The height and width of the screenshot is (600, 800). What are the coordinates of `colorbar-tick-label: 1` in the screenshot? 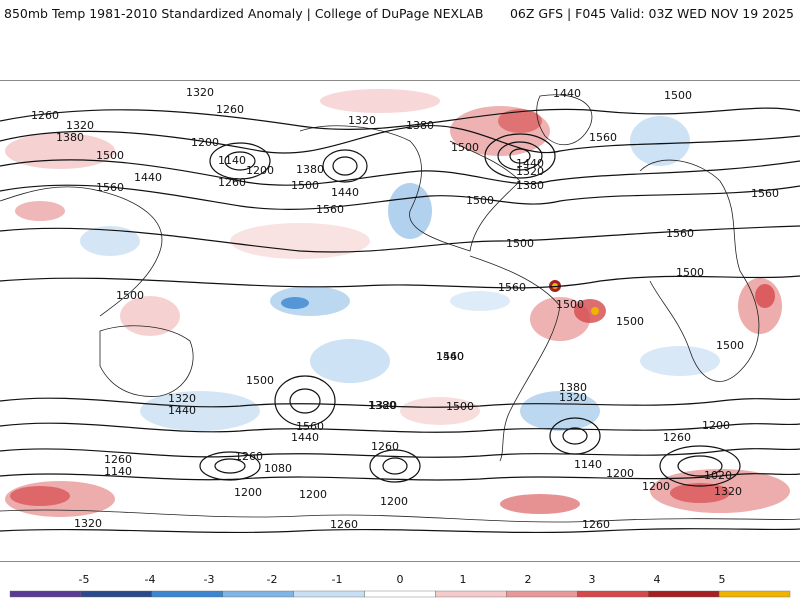 It's located at (463, 579).